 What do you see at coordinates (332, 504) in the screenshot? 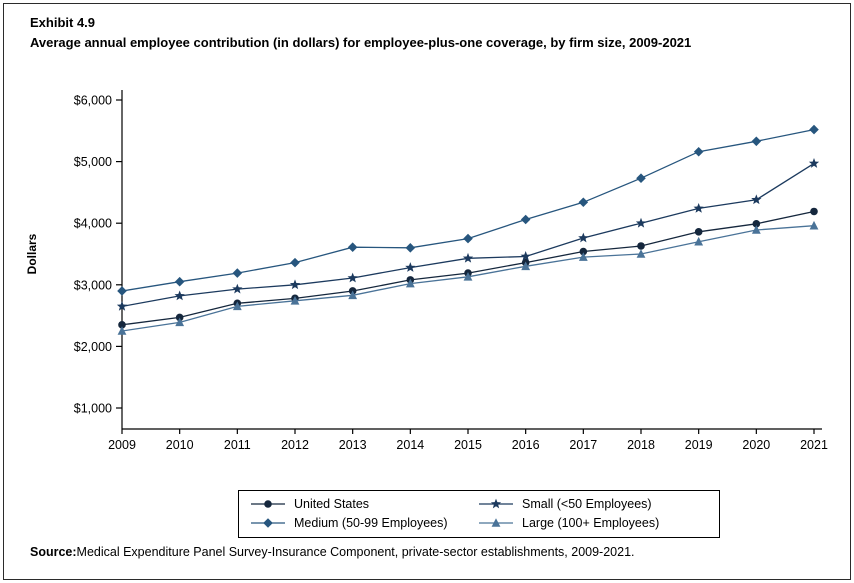
I see `legend-item-label: United States` at bounding box center [332, 504].